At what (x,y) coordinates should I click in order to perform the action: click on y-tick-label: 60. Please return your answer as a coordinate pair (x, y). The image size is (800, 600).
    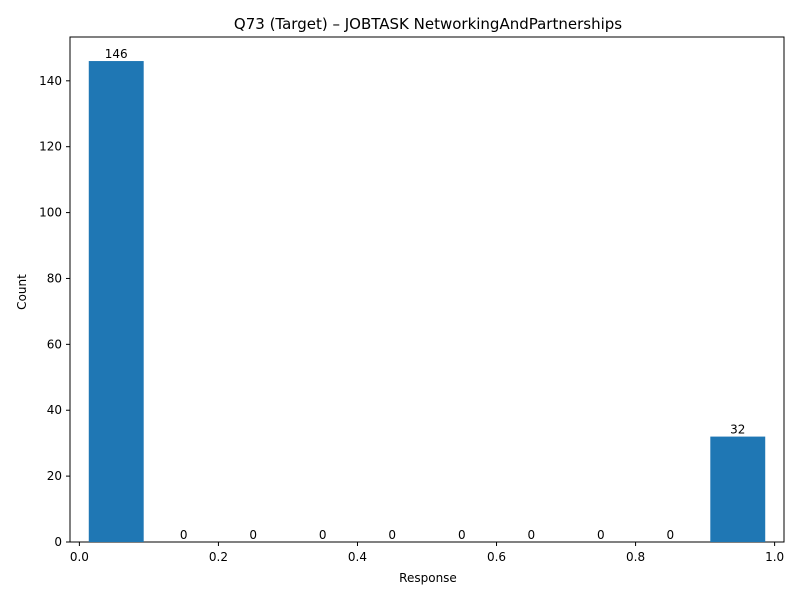
    Looking at the image, I should click on (54, 344).